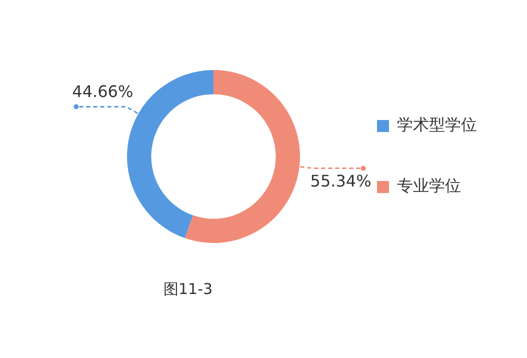  What do you see at coordinates (341, 180) in the screenshot?
I see `data-label: 55.34%` at bounding box center [341, 180].